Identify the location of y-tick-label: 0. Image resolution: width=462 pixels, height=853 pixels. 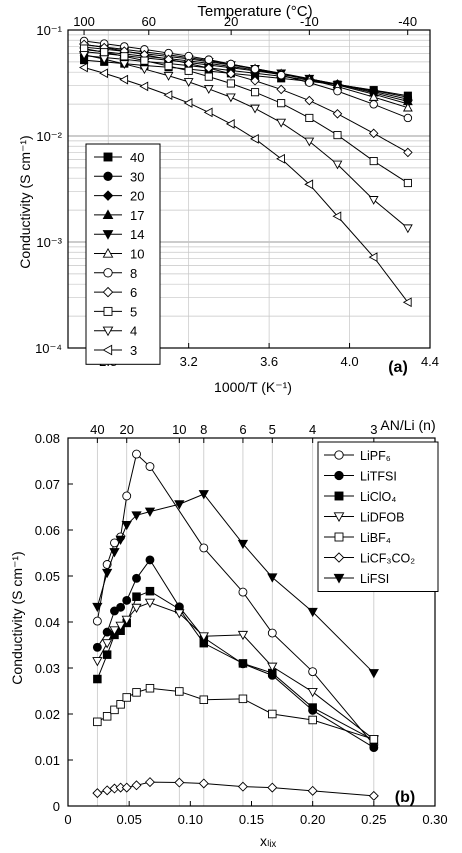
(56, 806).